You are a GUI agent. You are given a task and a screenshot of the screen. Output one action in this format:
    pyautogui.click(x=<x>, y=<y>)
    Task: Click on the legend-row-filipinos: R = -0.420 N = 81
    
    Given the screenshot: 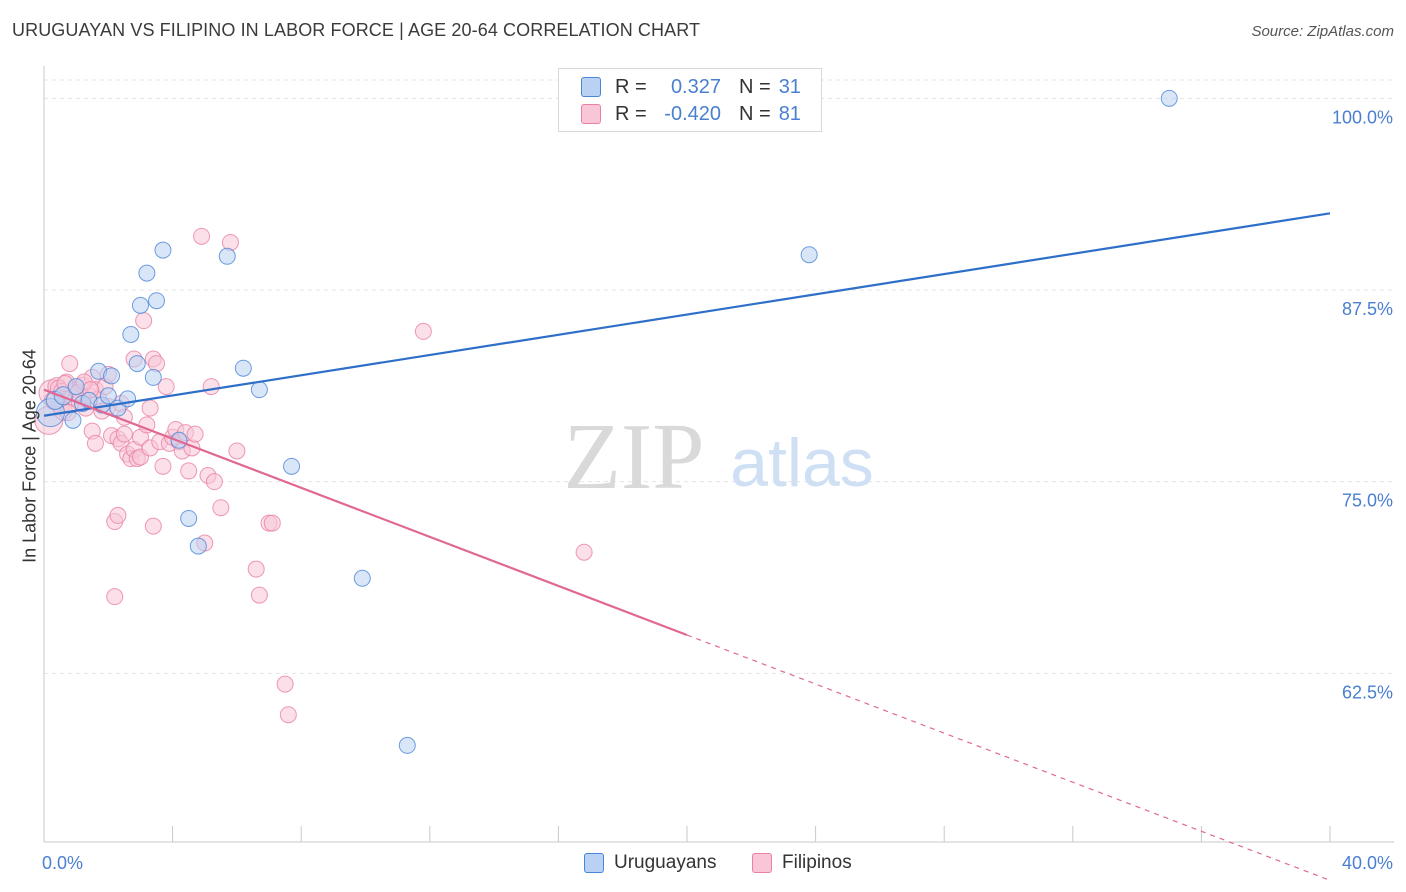 What is the action you would take?
    pyautogui.click(x=691, y=114)
    